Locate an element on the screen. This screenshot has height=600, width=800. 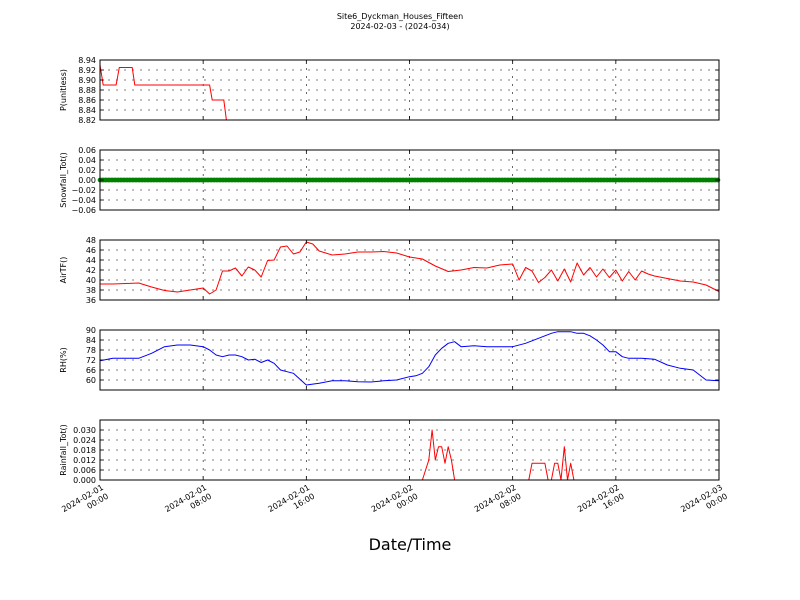
y-tick-label: 46 is located at coordinates (91, 250).